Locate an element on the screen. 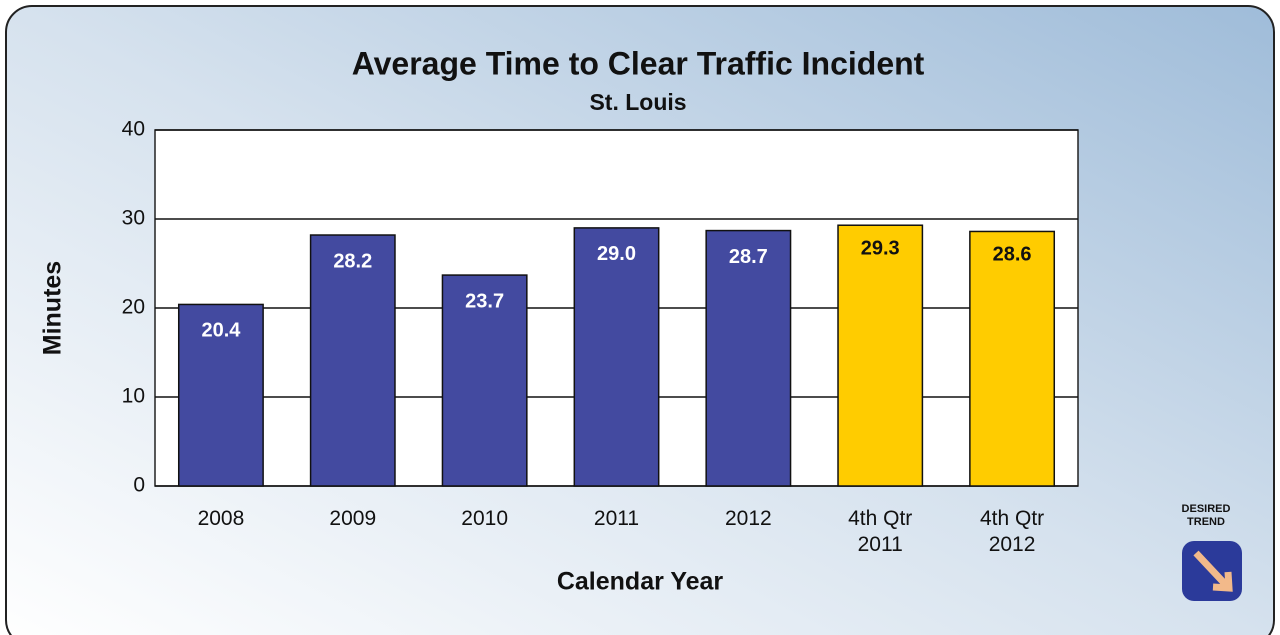 This screenshot has height=635, width=1280. y-tick-label: 40 is located at coordinates (133, 129).